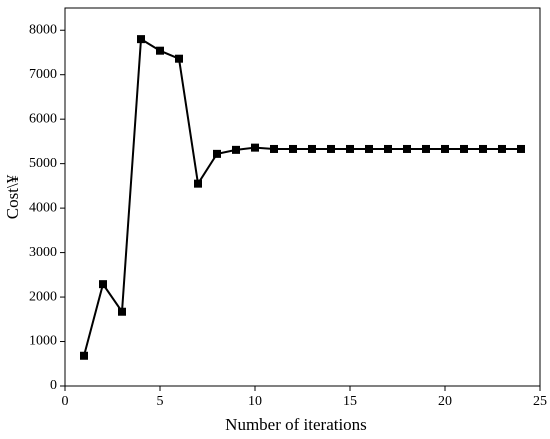 The height and width of the screenshot is (439, 550). What do you see at coordinates (43, 118) in the screenshot?
I see `y-tick-label: 6000` at bounding box center [43, 118].